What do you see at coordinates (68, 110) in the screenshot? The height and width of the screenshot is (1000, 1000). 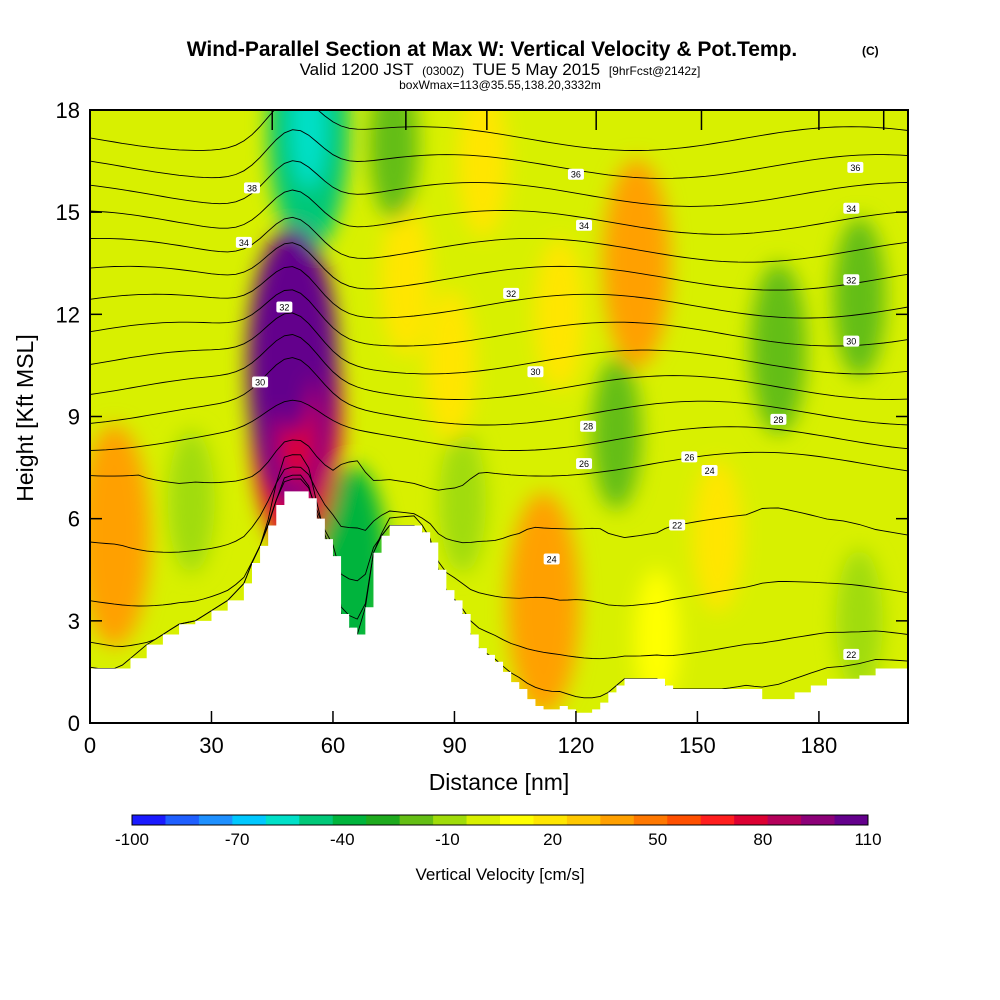 I see `y-tick-label: 18` at bounding box center [68, 110].